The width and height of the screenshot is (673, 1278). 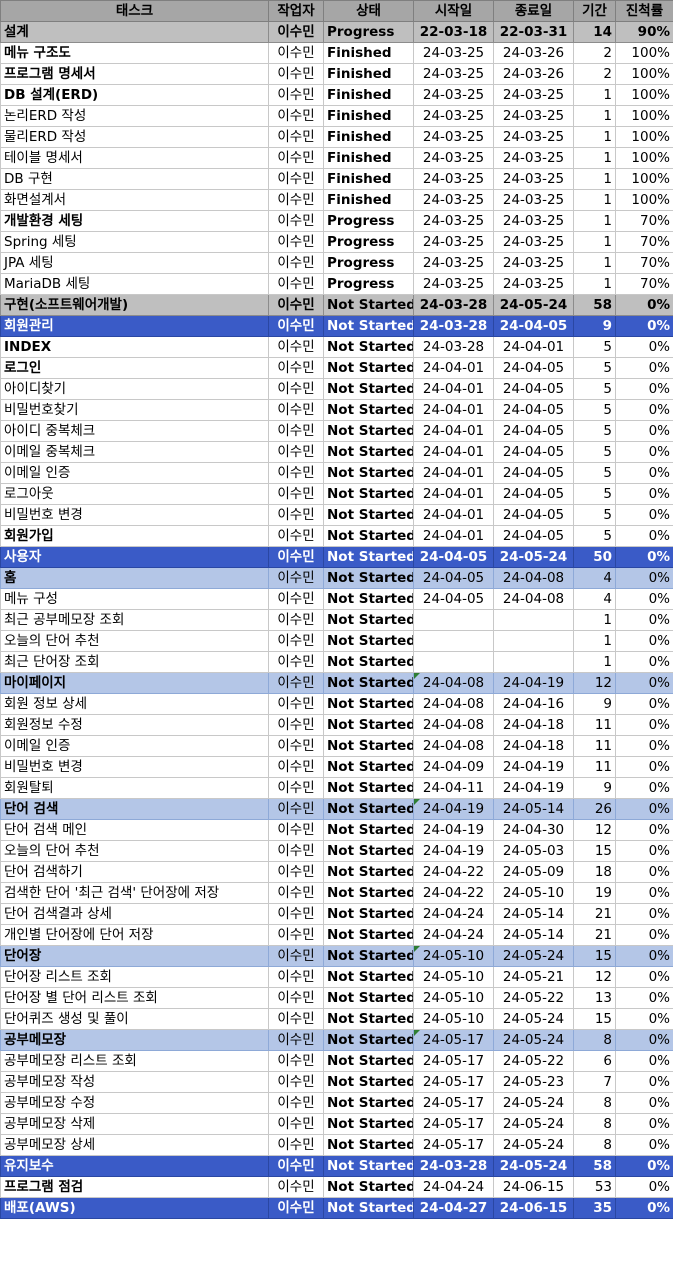 What do you see at coordinates (533, 725) in the screenshot?
I see `end-date-cell: 24-04-18` at bounding box center [533, 725].